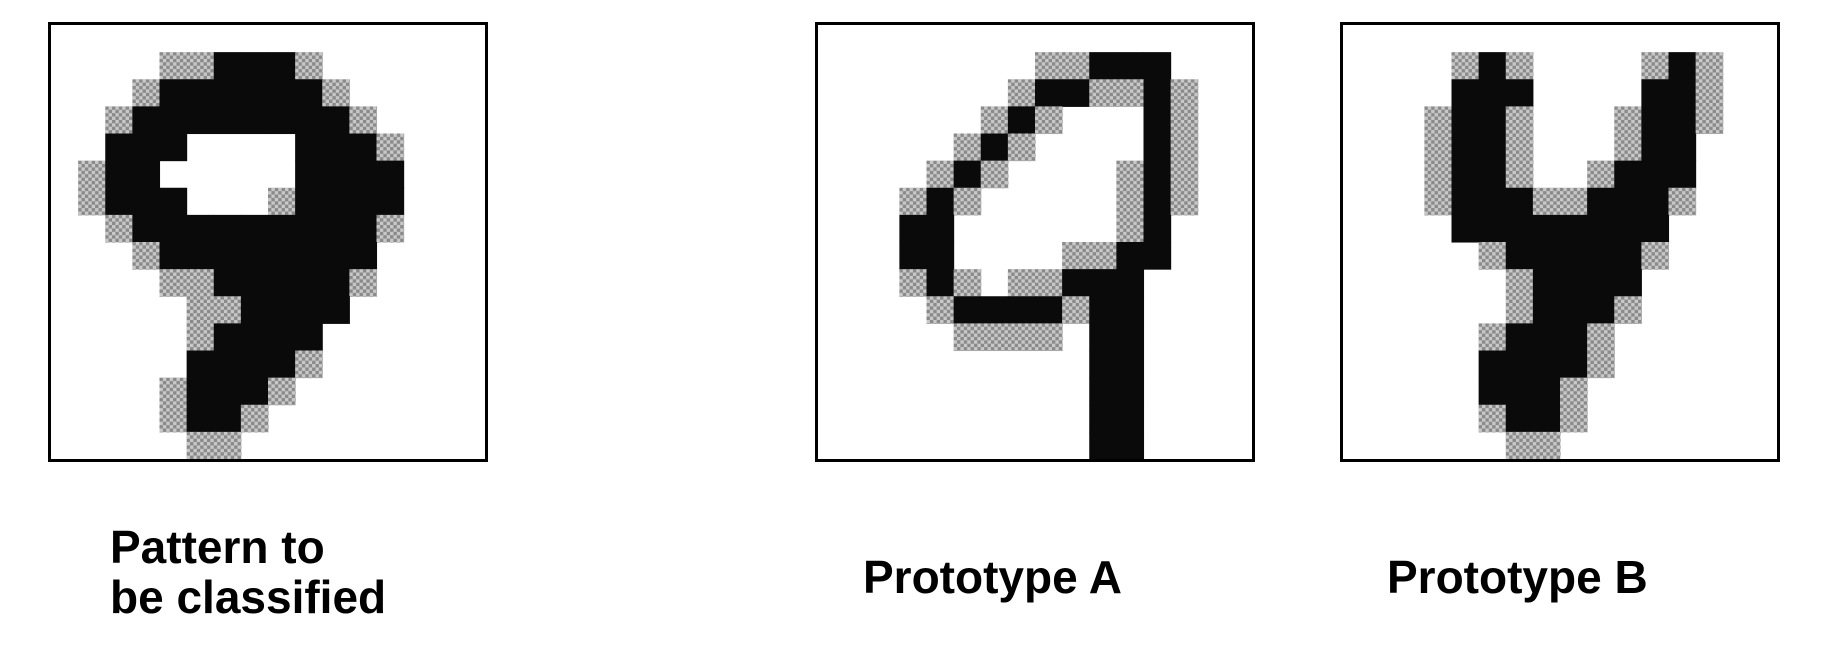  I want to click on prototype-a-caption-line: Prototype A, so click(992, 577).